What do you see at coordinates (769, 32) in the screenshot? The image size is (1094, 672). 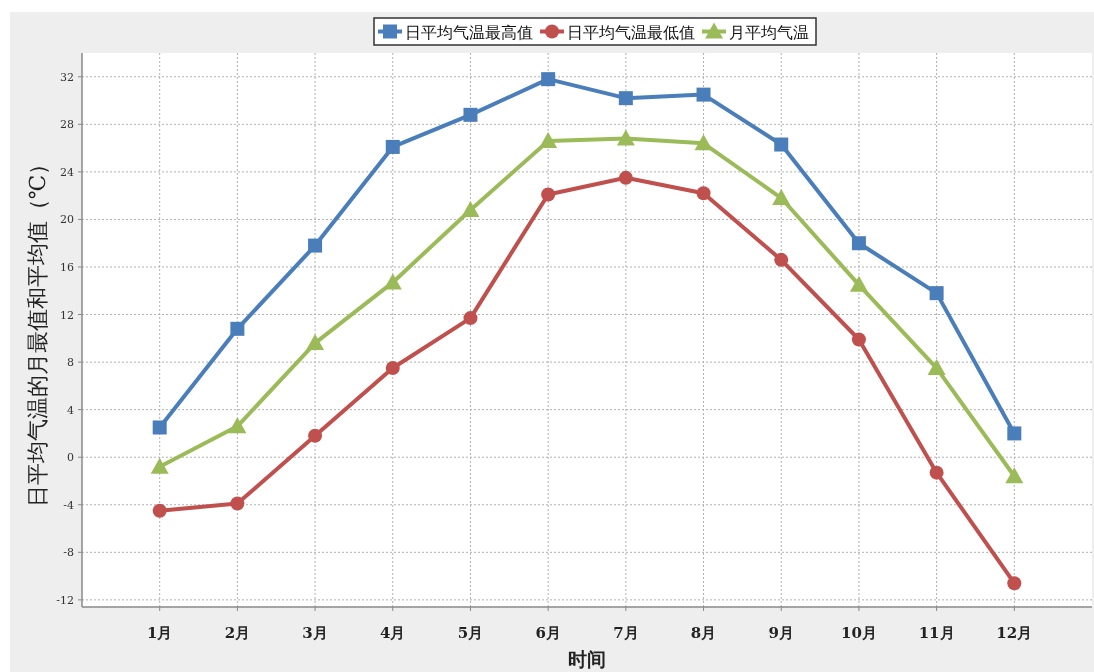 I see `legend-label: 月平均气温` at bounding box center [769, 32].